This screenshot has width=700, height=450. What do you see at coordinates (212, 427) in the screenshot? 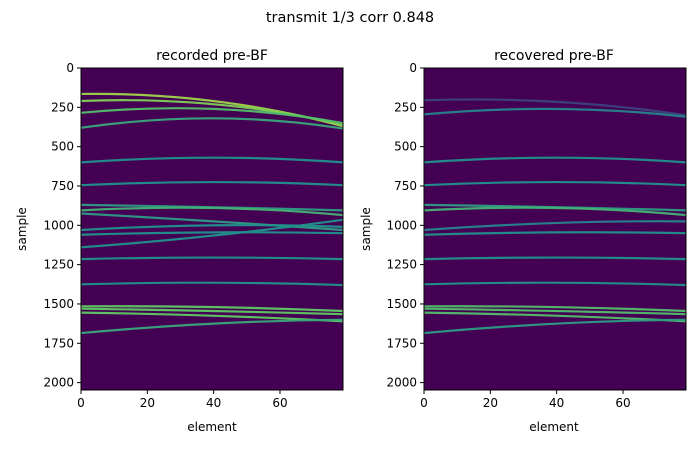
I see `x-axis-label-recorded: element` at bounding box center [212, 427].